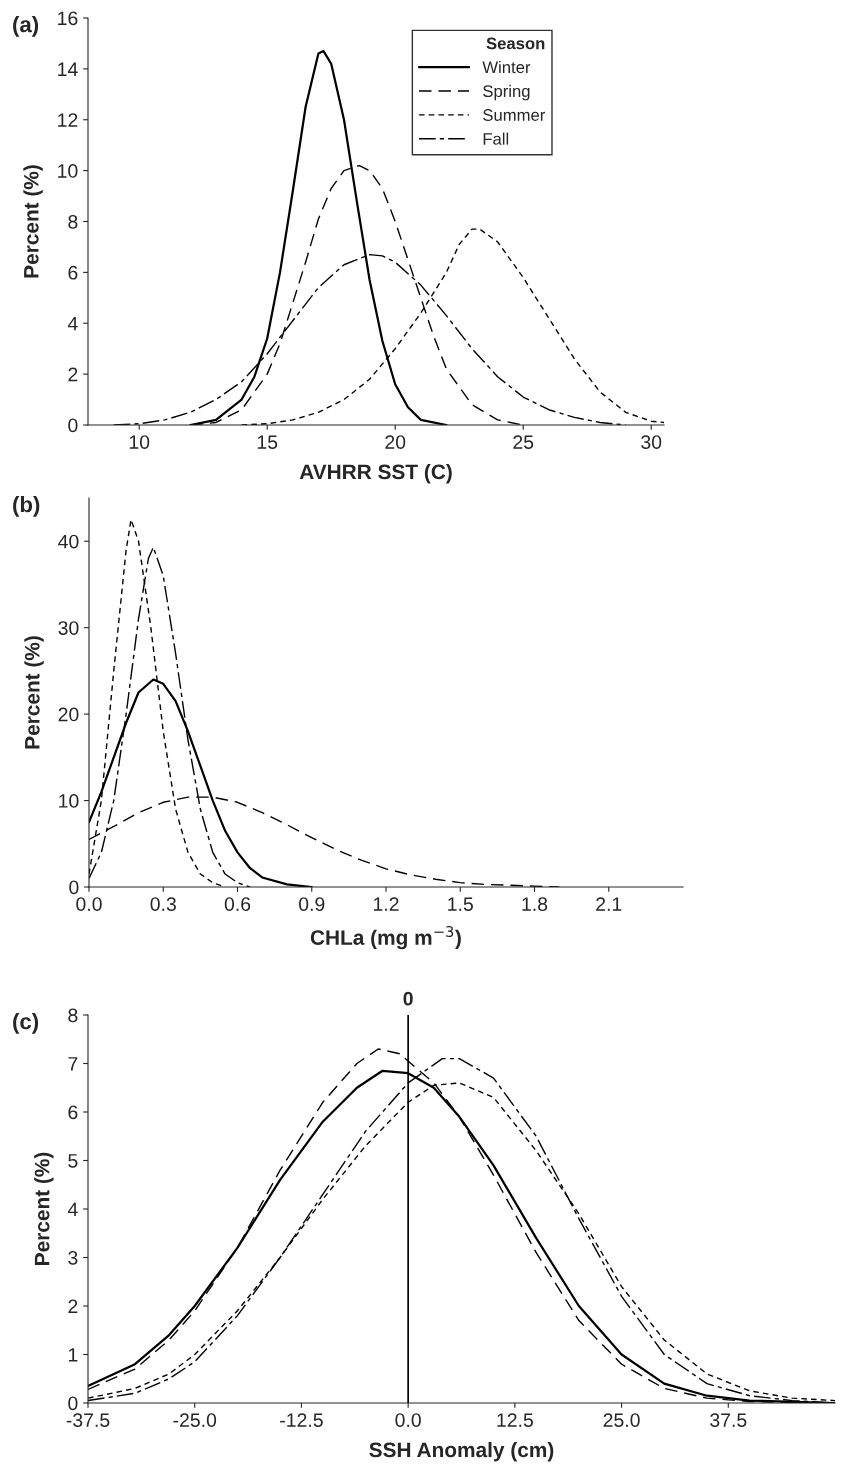 The height and width of the screenshot is (1467, 845). What do you see at coordinates (88, 1420) in the screenshot?
I see `x-tick-label: -37.5` at bounding box center [88, 1420].